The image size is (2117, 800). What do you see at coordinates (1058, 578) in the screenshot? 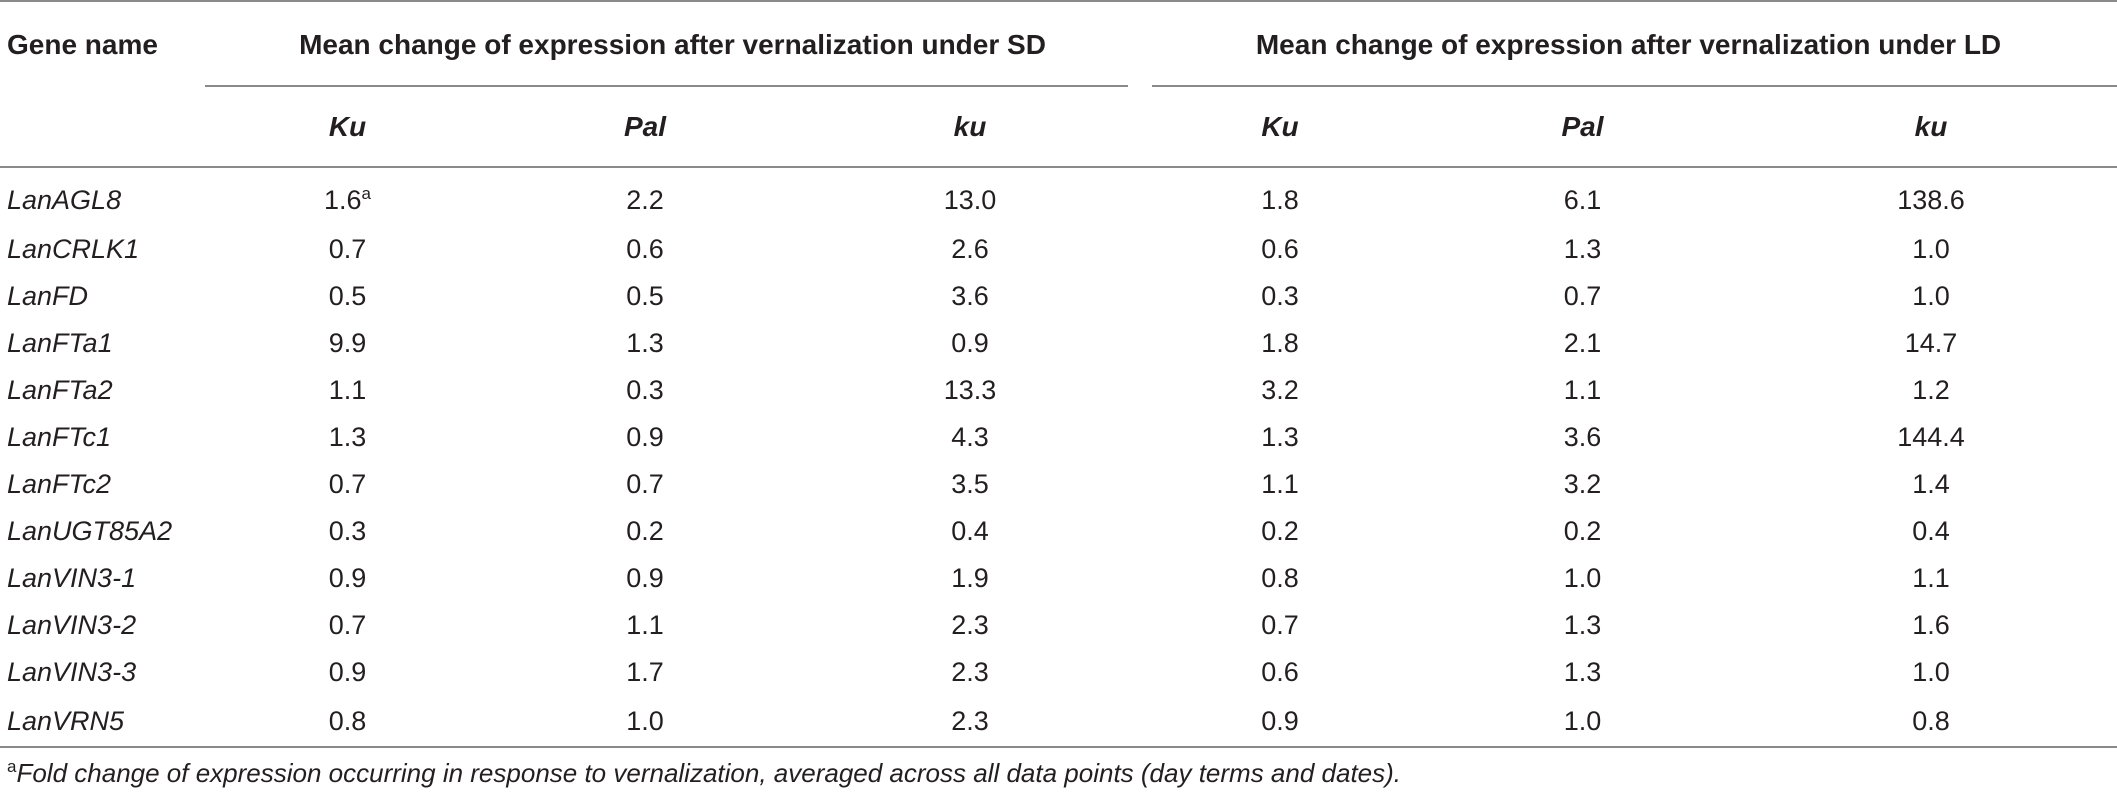
I see `table-row: LanVIN3-1 0.9 0.9 1.9 0.8 1.0 1.1` at bounding box center [1058, 578].